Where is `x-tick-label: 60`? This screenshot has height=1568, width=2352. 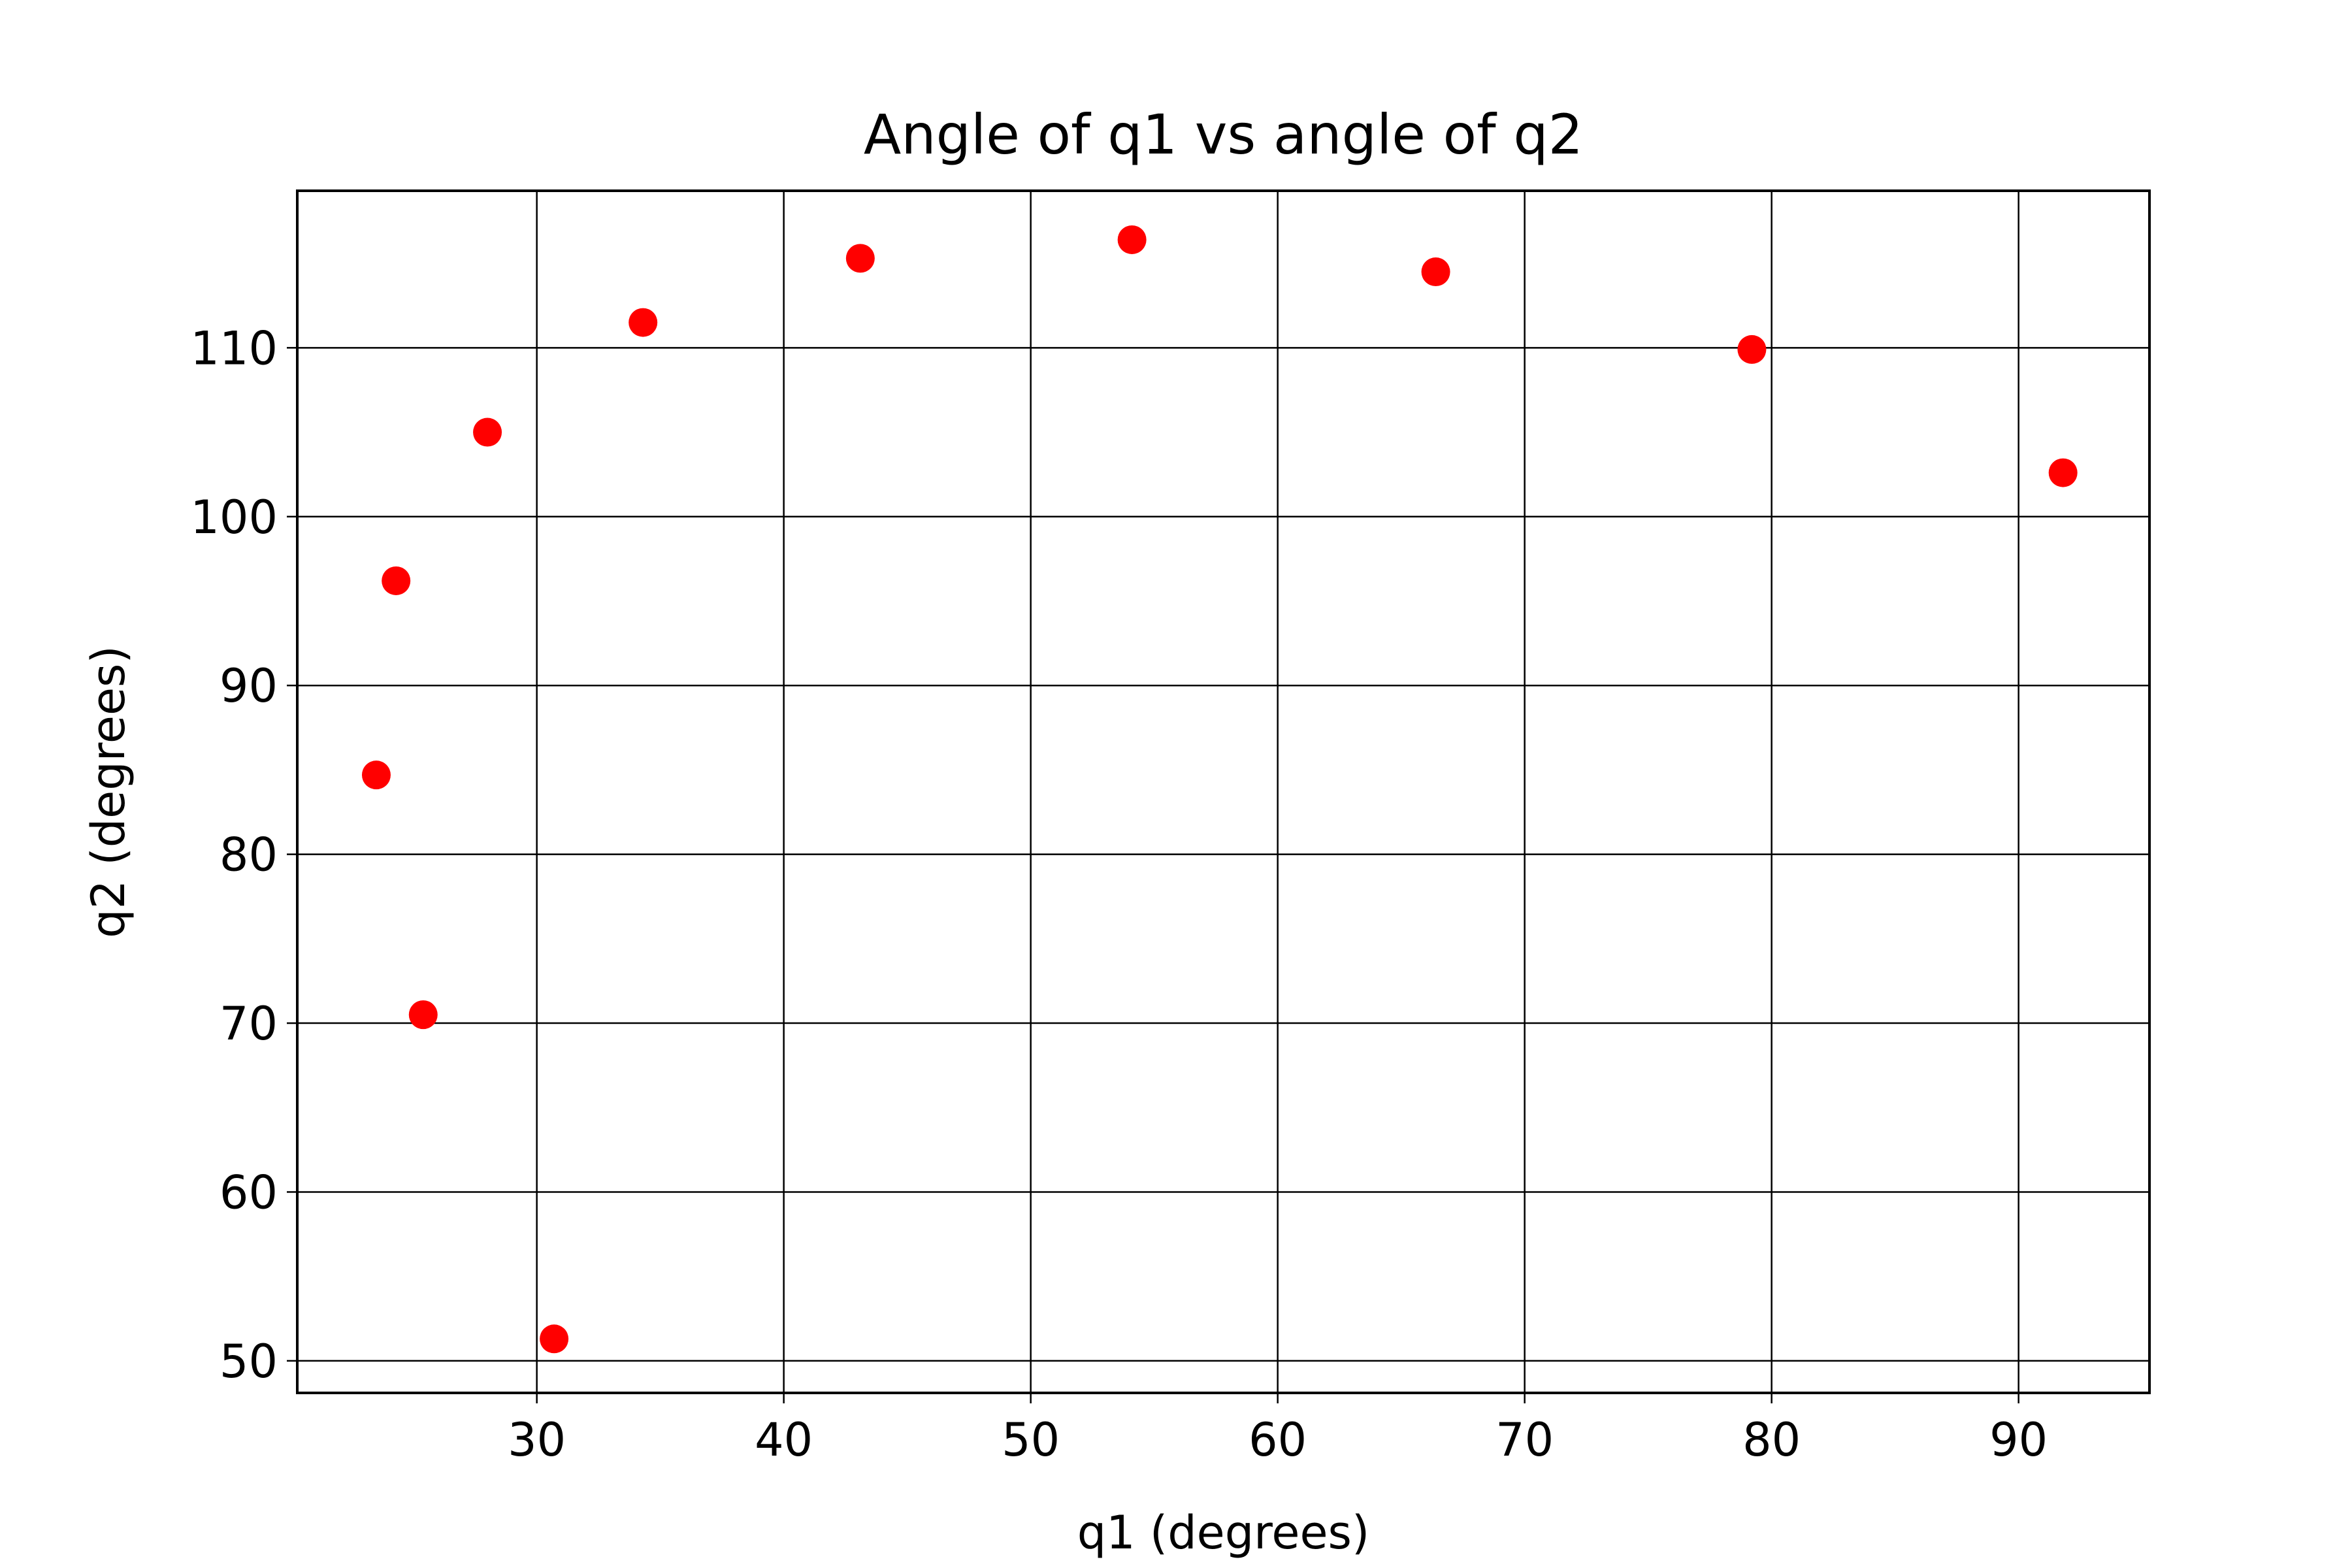 x-tick-label: 60 is located at coordinates (1278, 1440).